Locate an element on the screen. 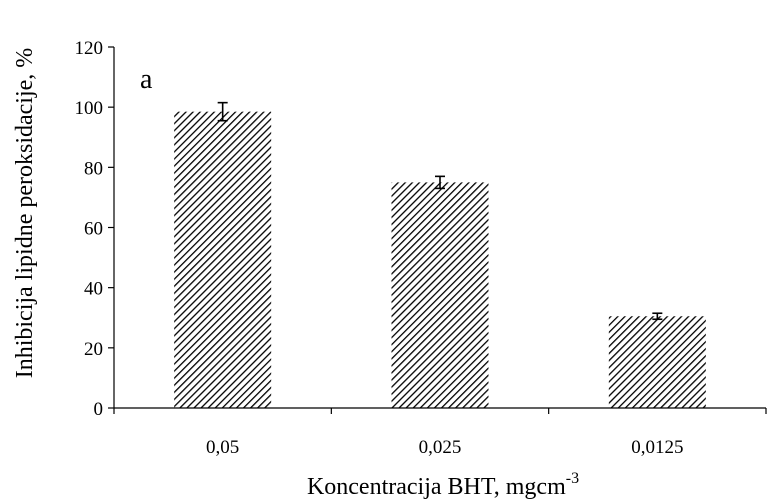 Image resolution: width=769 pixels, height=501 pixels. x-tick-label: 0,0125 is located at coordinates (657, 447).